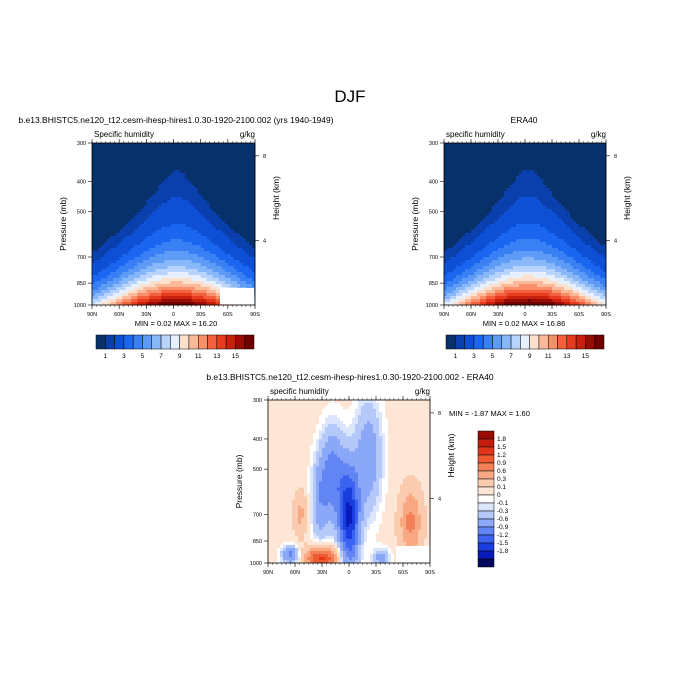 This screenshot has width=700, height=700. I want to click on stats-label: MIN = -1.87 MAX = 1.60, so click(489, 413).